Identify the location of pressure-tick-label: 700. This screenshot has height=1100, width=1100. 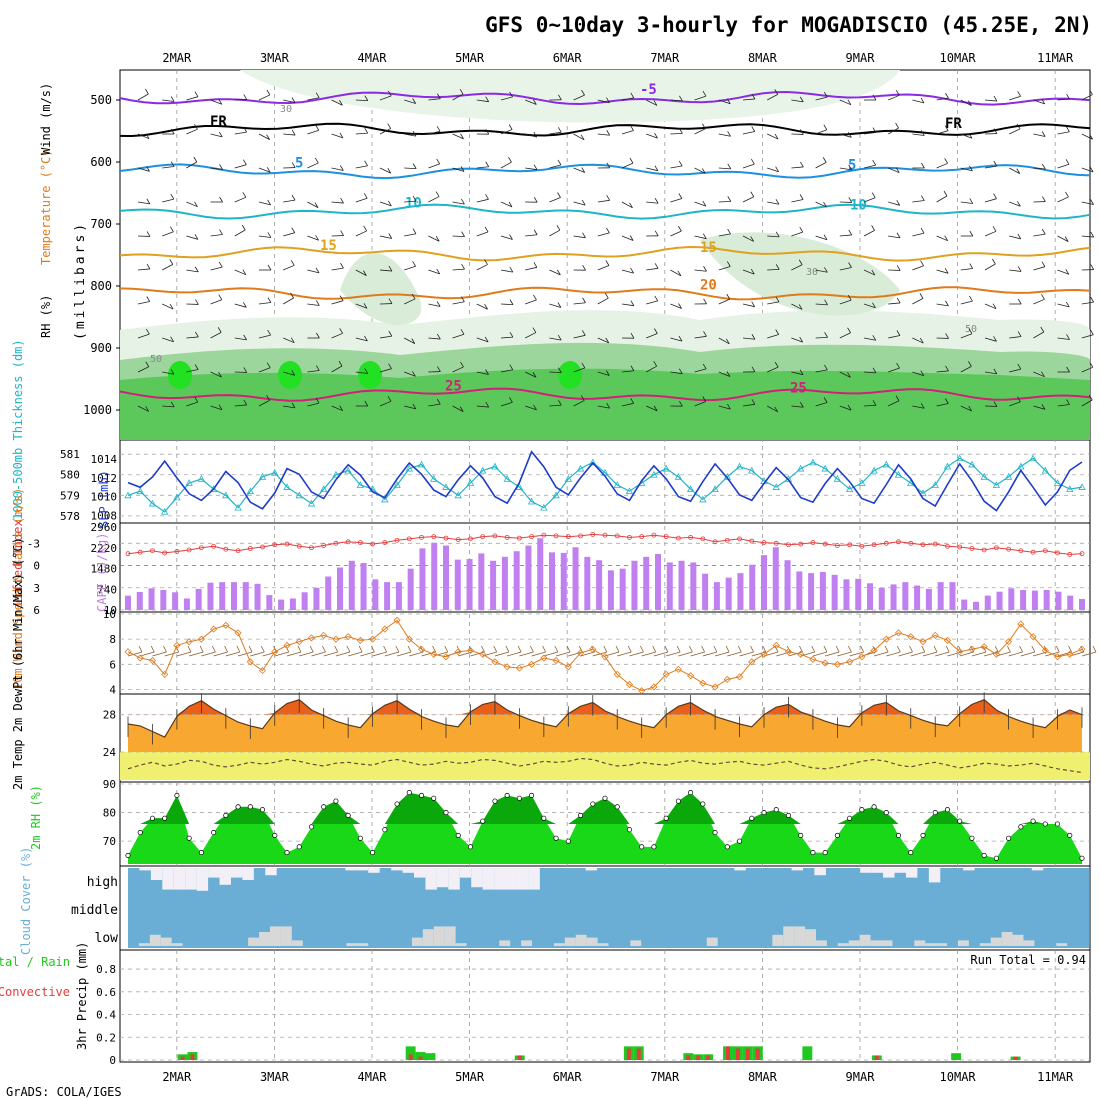
(101, 224).